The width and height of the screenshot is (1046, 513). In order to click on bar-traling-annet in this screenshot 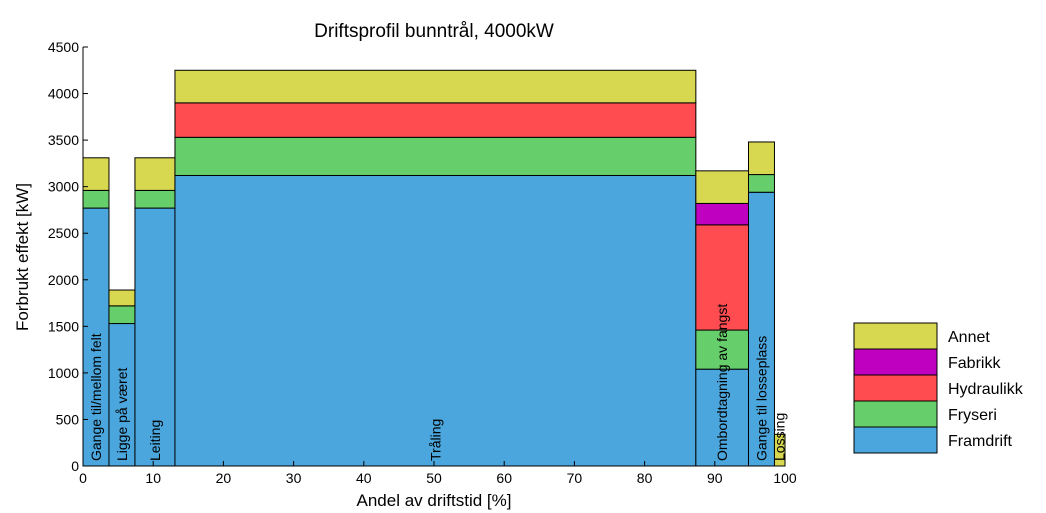, I will do `click(435, 86)`.